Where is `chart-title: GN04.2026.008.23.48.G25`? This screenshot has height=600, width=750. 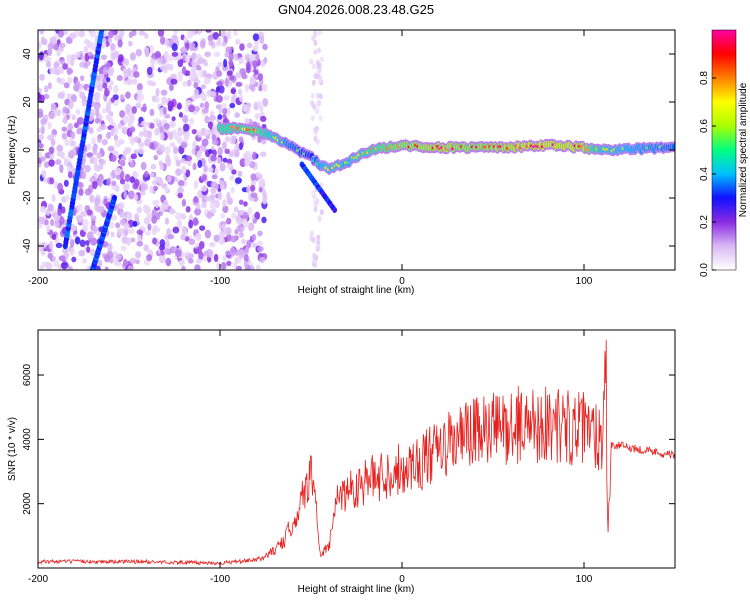 chart-title: GN04.2026.008.23.48.G25 is located at coordinates (356, 9).